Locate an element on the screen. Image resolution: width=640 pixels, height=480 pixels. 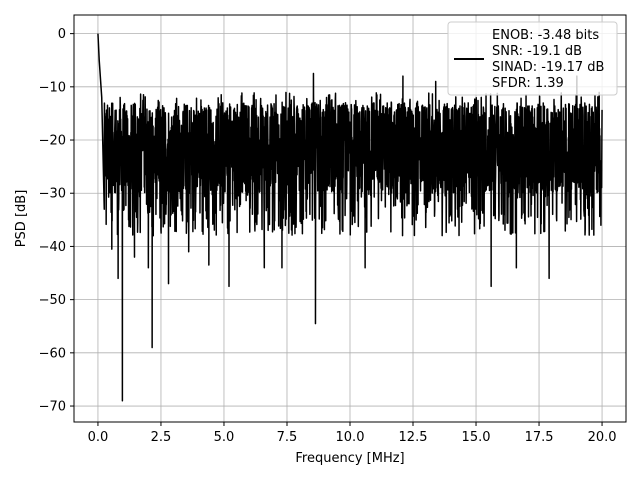
legend-entry-sfdr: SFDR: 1.39 is located at coordinates (528, 83).